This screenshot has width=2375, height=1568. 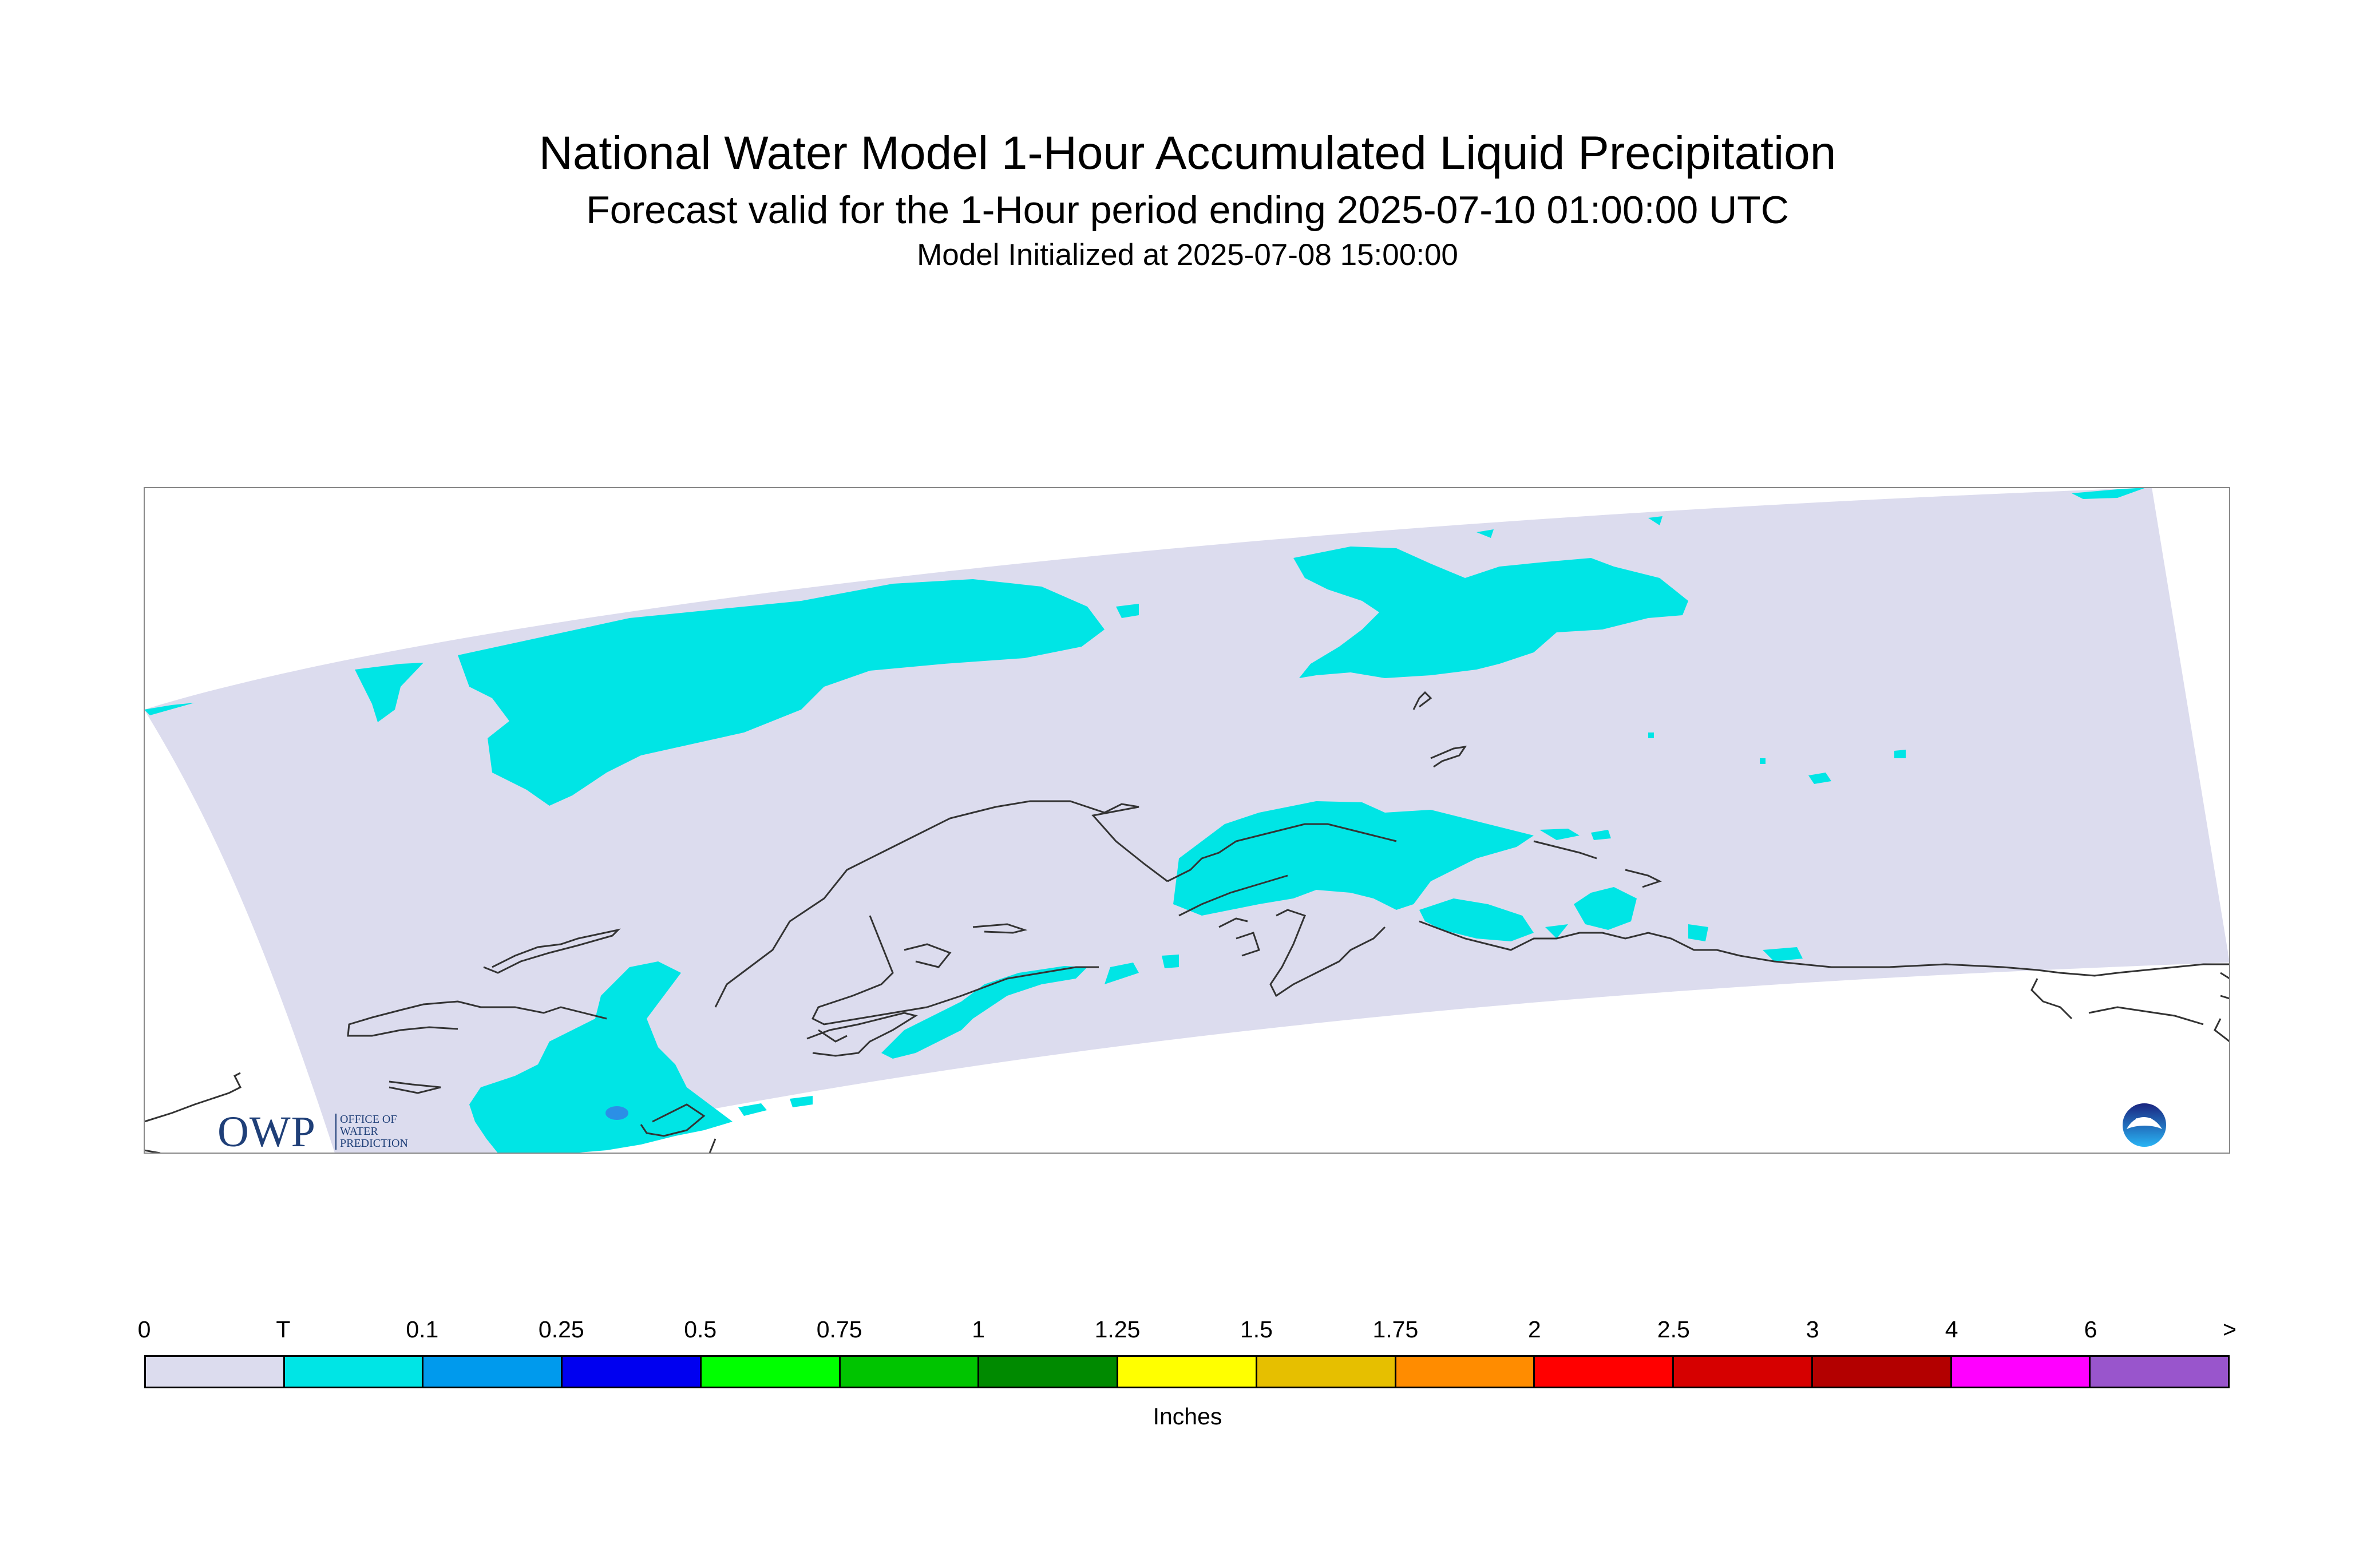 What do you see at coordinates (1813, 1329) in the screenshot?
I see `legend-tick-label: 3` at bounding box center [1813, 1329].